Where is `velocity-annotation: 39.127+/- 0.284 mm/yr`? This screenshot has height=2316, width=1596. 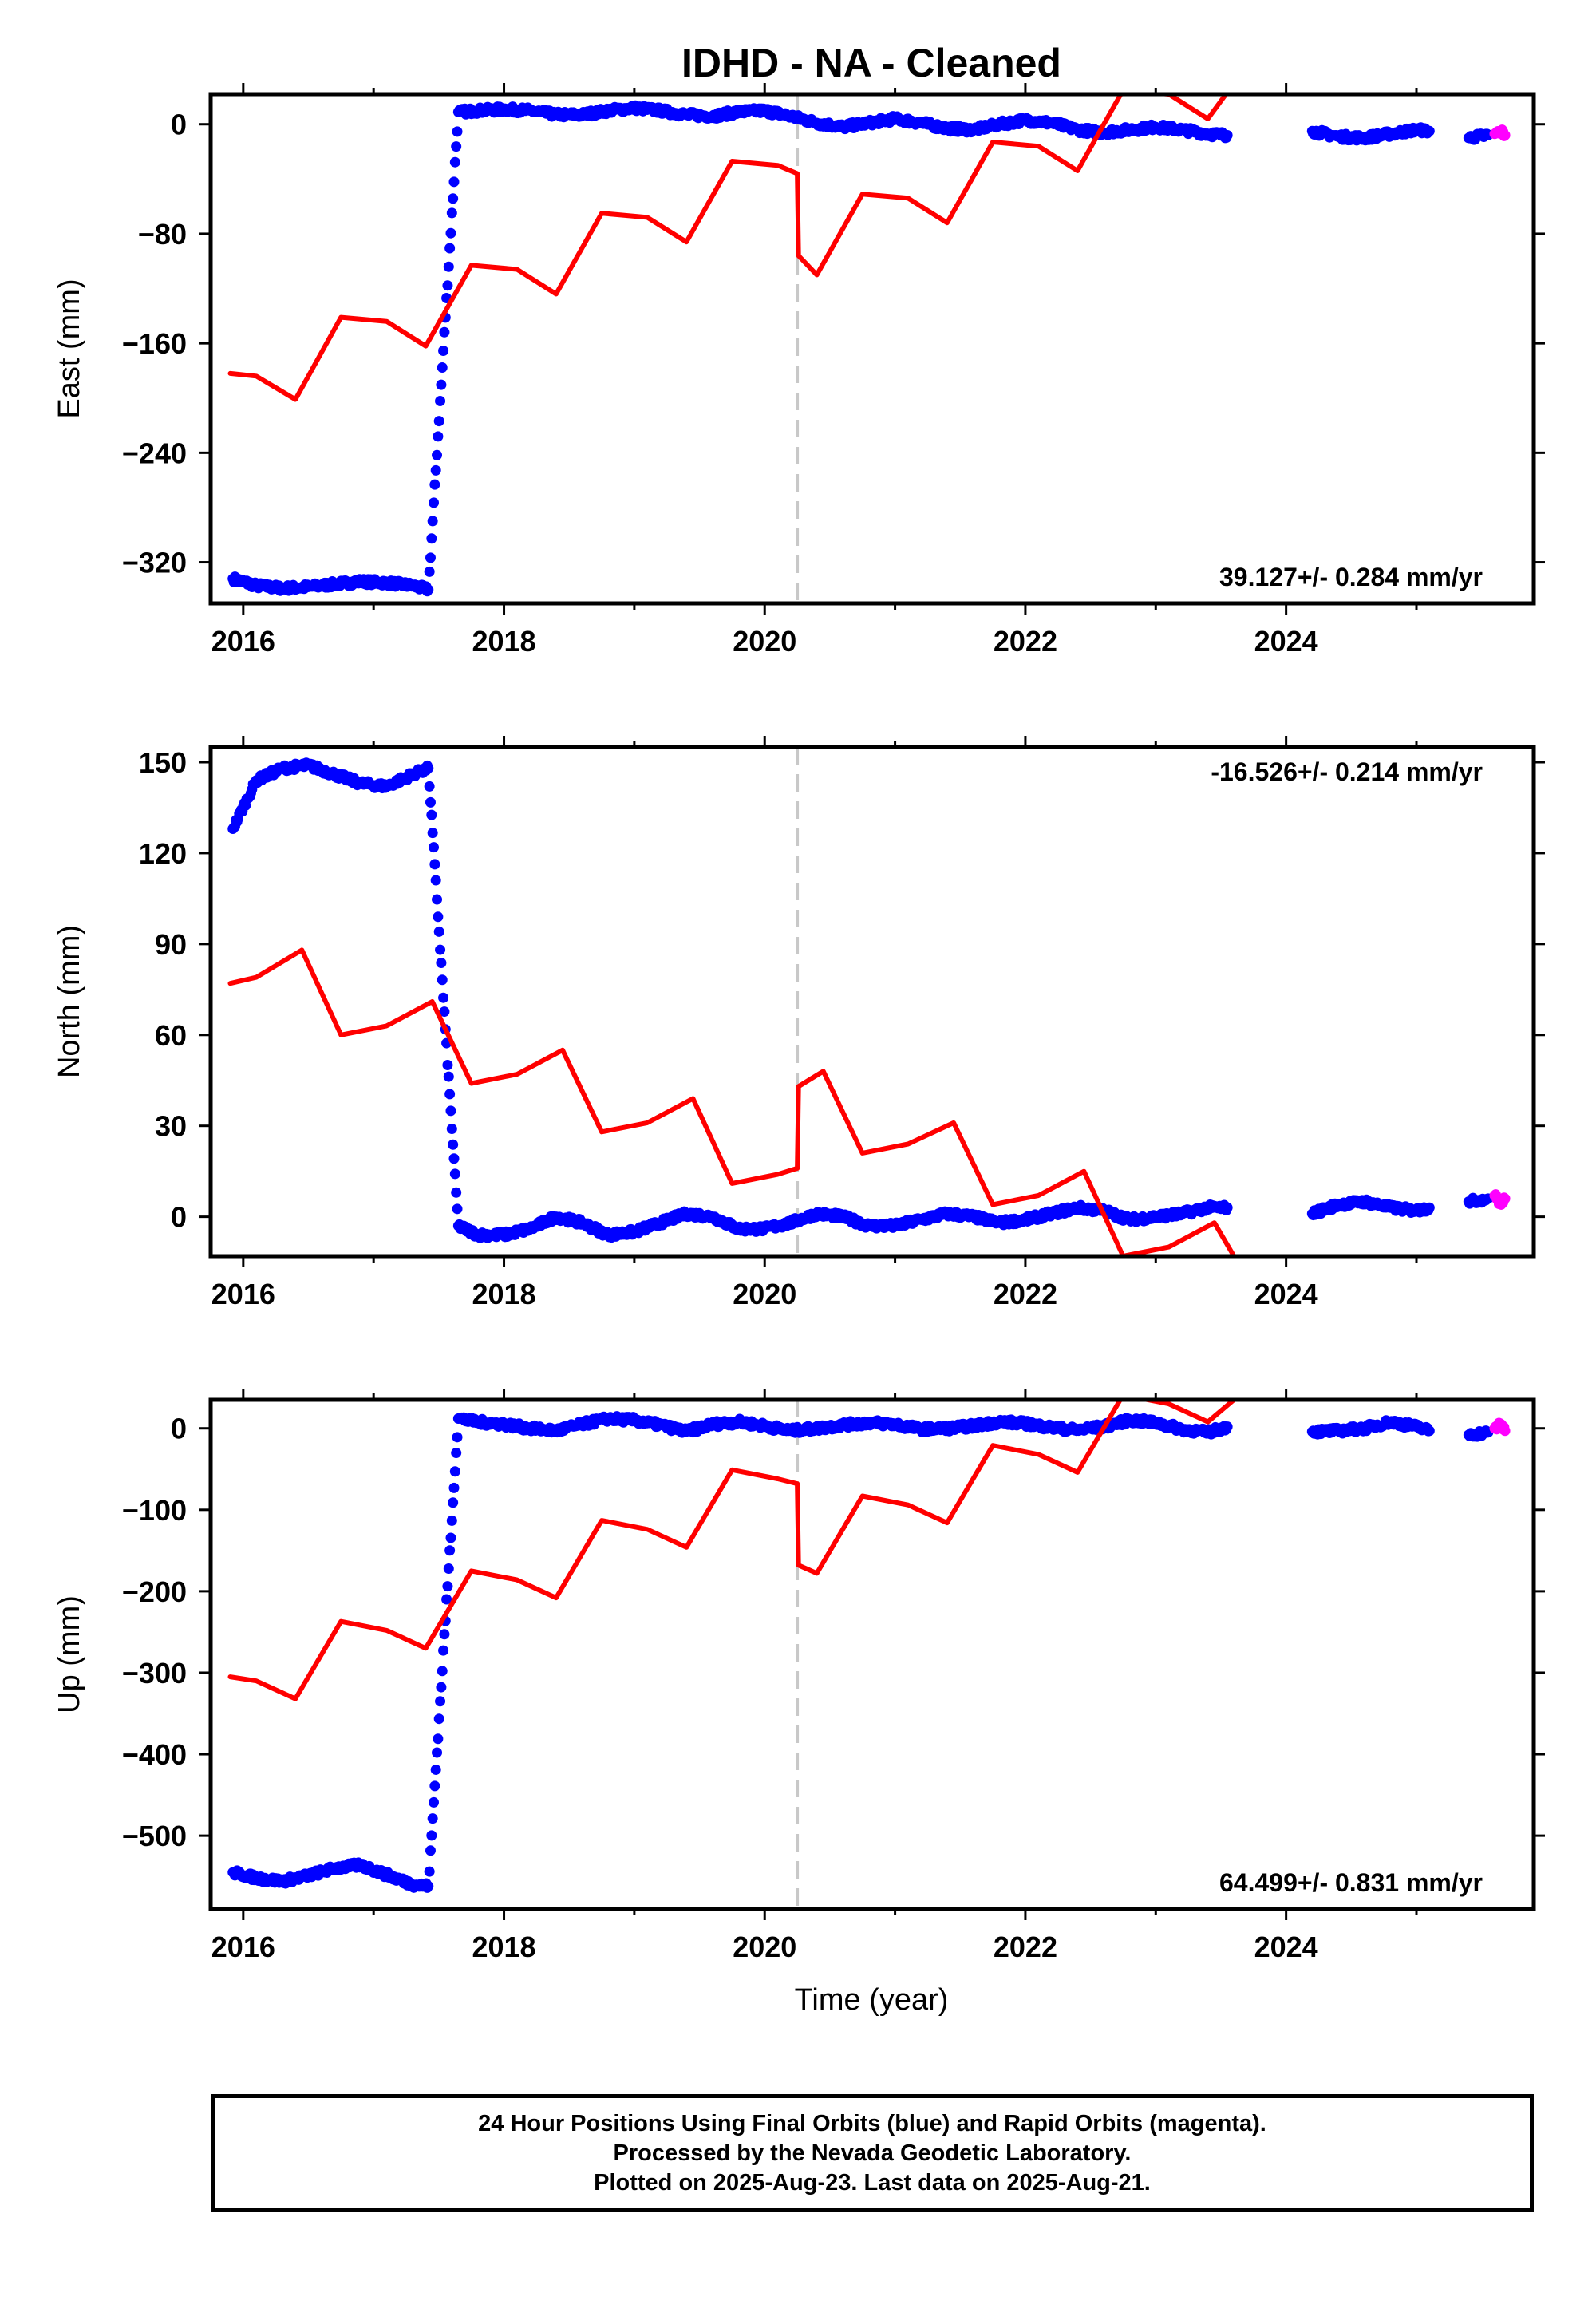 velocity-annotation: 39.127+/- 0.284 mm/yr is located at coordinates (1351, 577).